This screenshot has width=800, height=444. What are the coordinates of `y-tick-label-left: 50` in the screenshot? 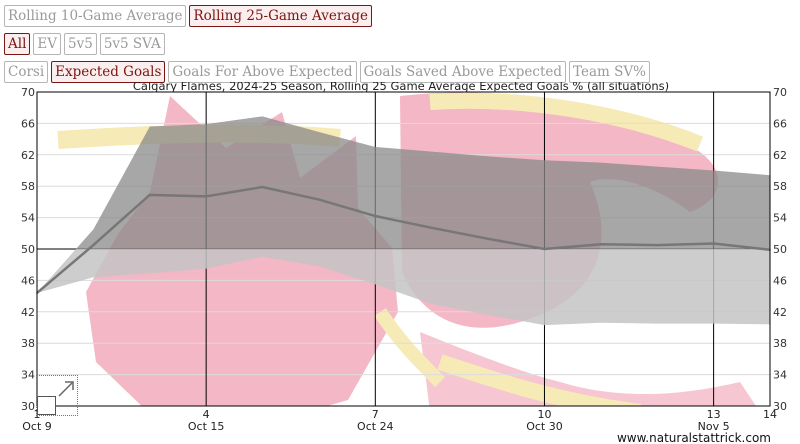 It's located at (28, 249).